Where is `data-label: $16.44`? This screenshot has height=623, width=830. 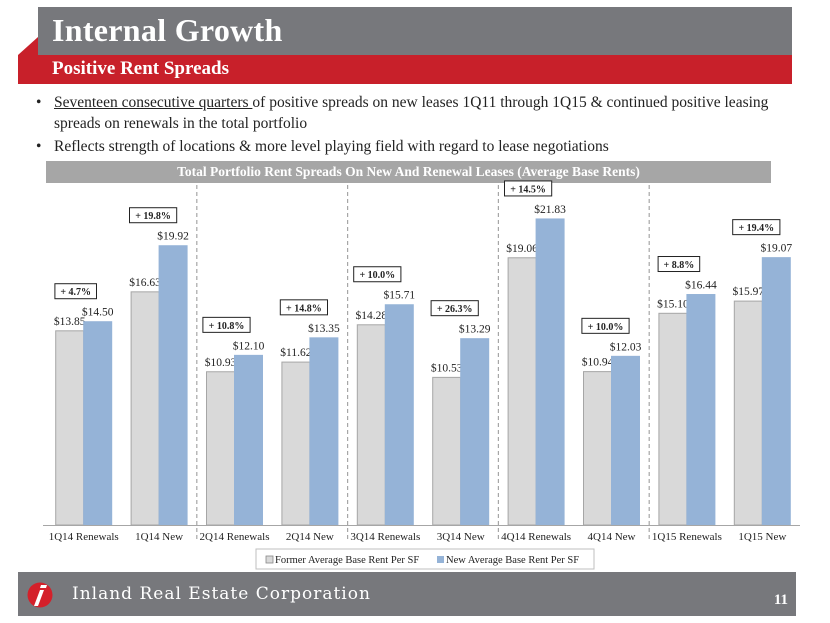
data-label: $16.44 is located at coordinates (701, 285).